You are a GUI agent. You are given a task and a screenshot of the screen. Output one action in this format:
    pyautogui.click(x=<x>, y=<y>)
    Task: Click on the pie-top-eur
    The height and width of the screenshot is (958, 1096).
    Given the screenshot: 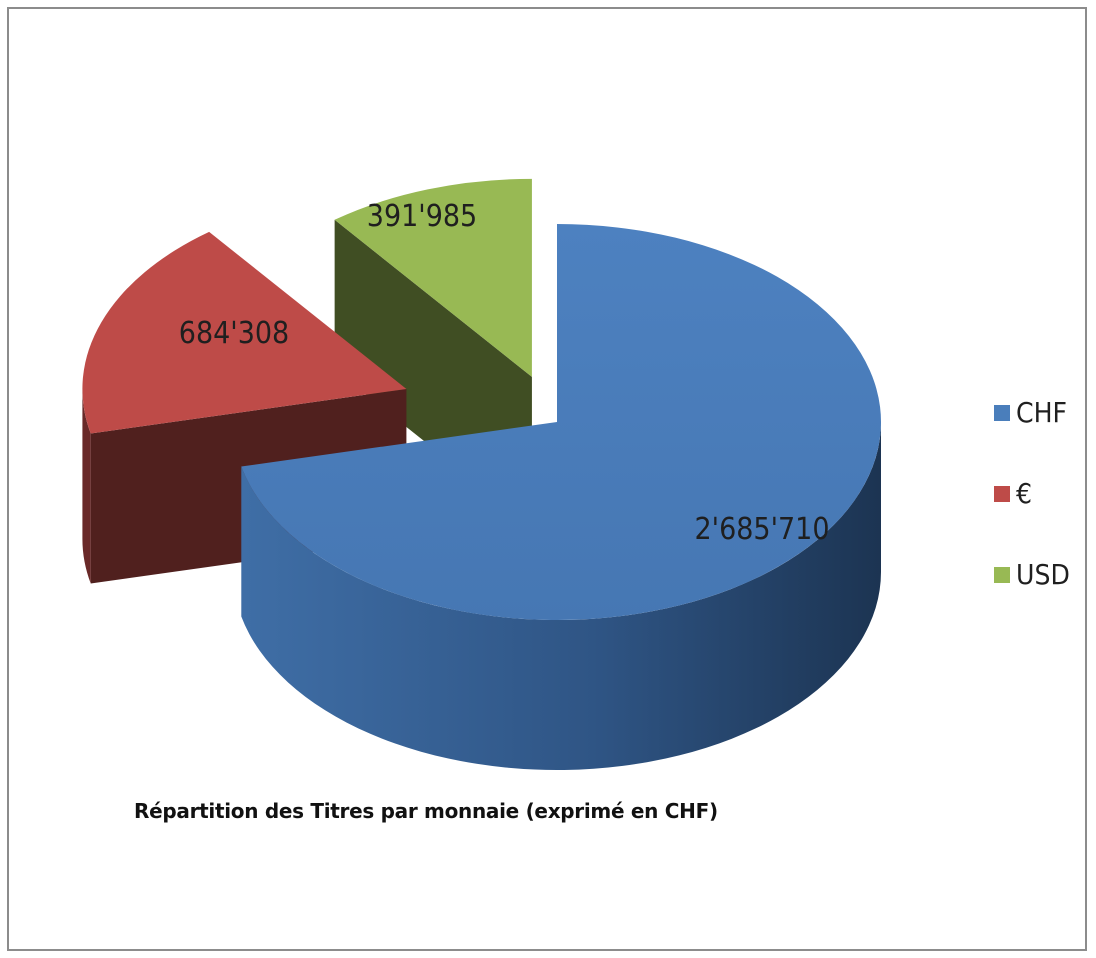 What is the action you would take?
    pyautogui.click(x=244, y=332)
    